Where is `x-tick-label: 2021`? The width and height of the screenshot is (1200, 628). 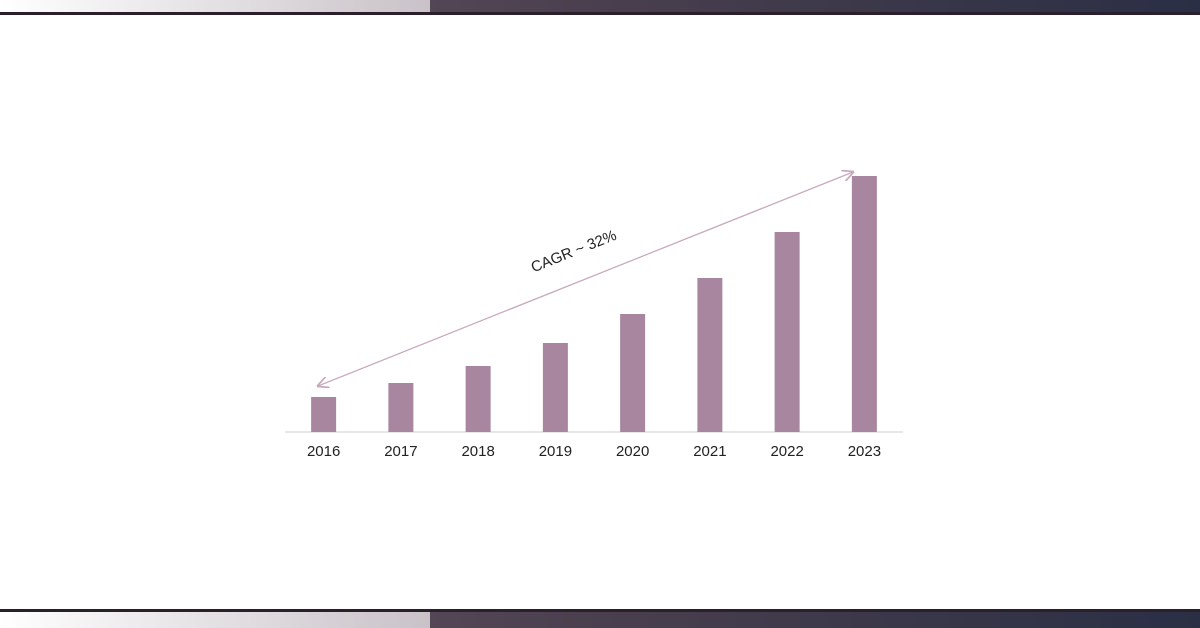 x-tick-label: 2021 is located at coordinates (709, 451).